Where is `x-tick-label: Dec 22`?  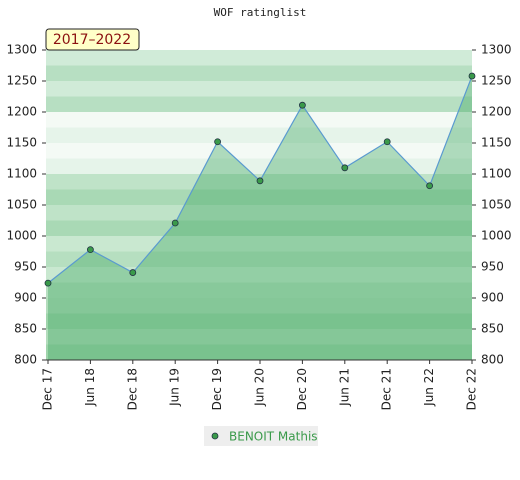 x-tick-label: Dec 22 is located at coordinates (472, 389).